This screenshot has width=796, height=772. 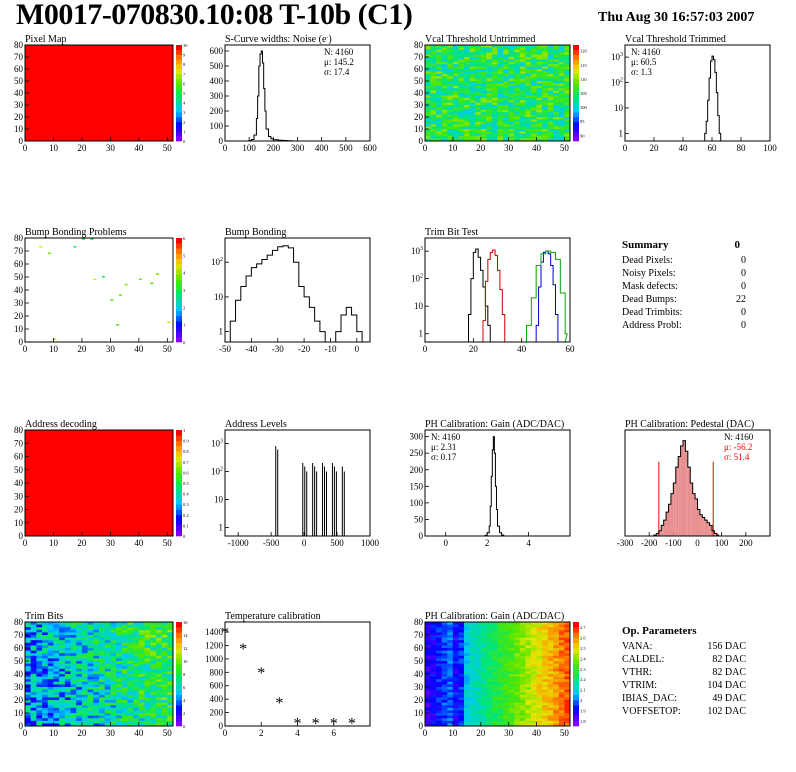 What do you see at coordinates (646, 52) in the screenshot?
I see `stats-entry: N: 4160` at bounding box center [646, 52].